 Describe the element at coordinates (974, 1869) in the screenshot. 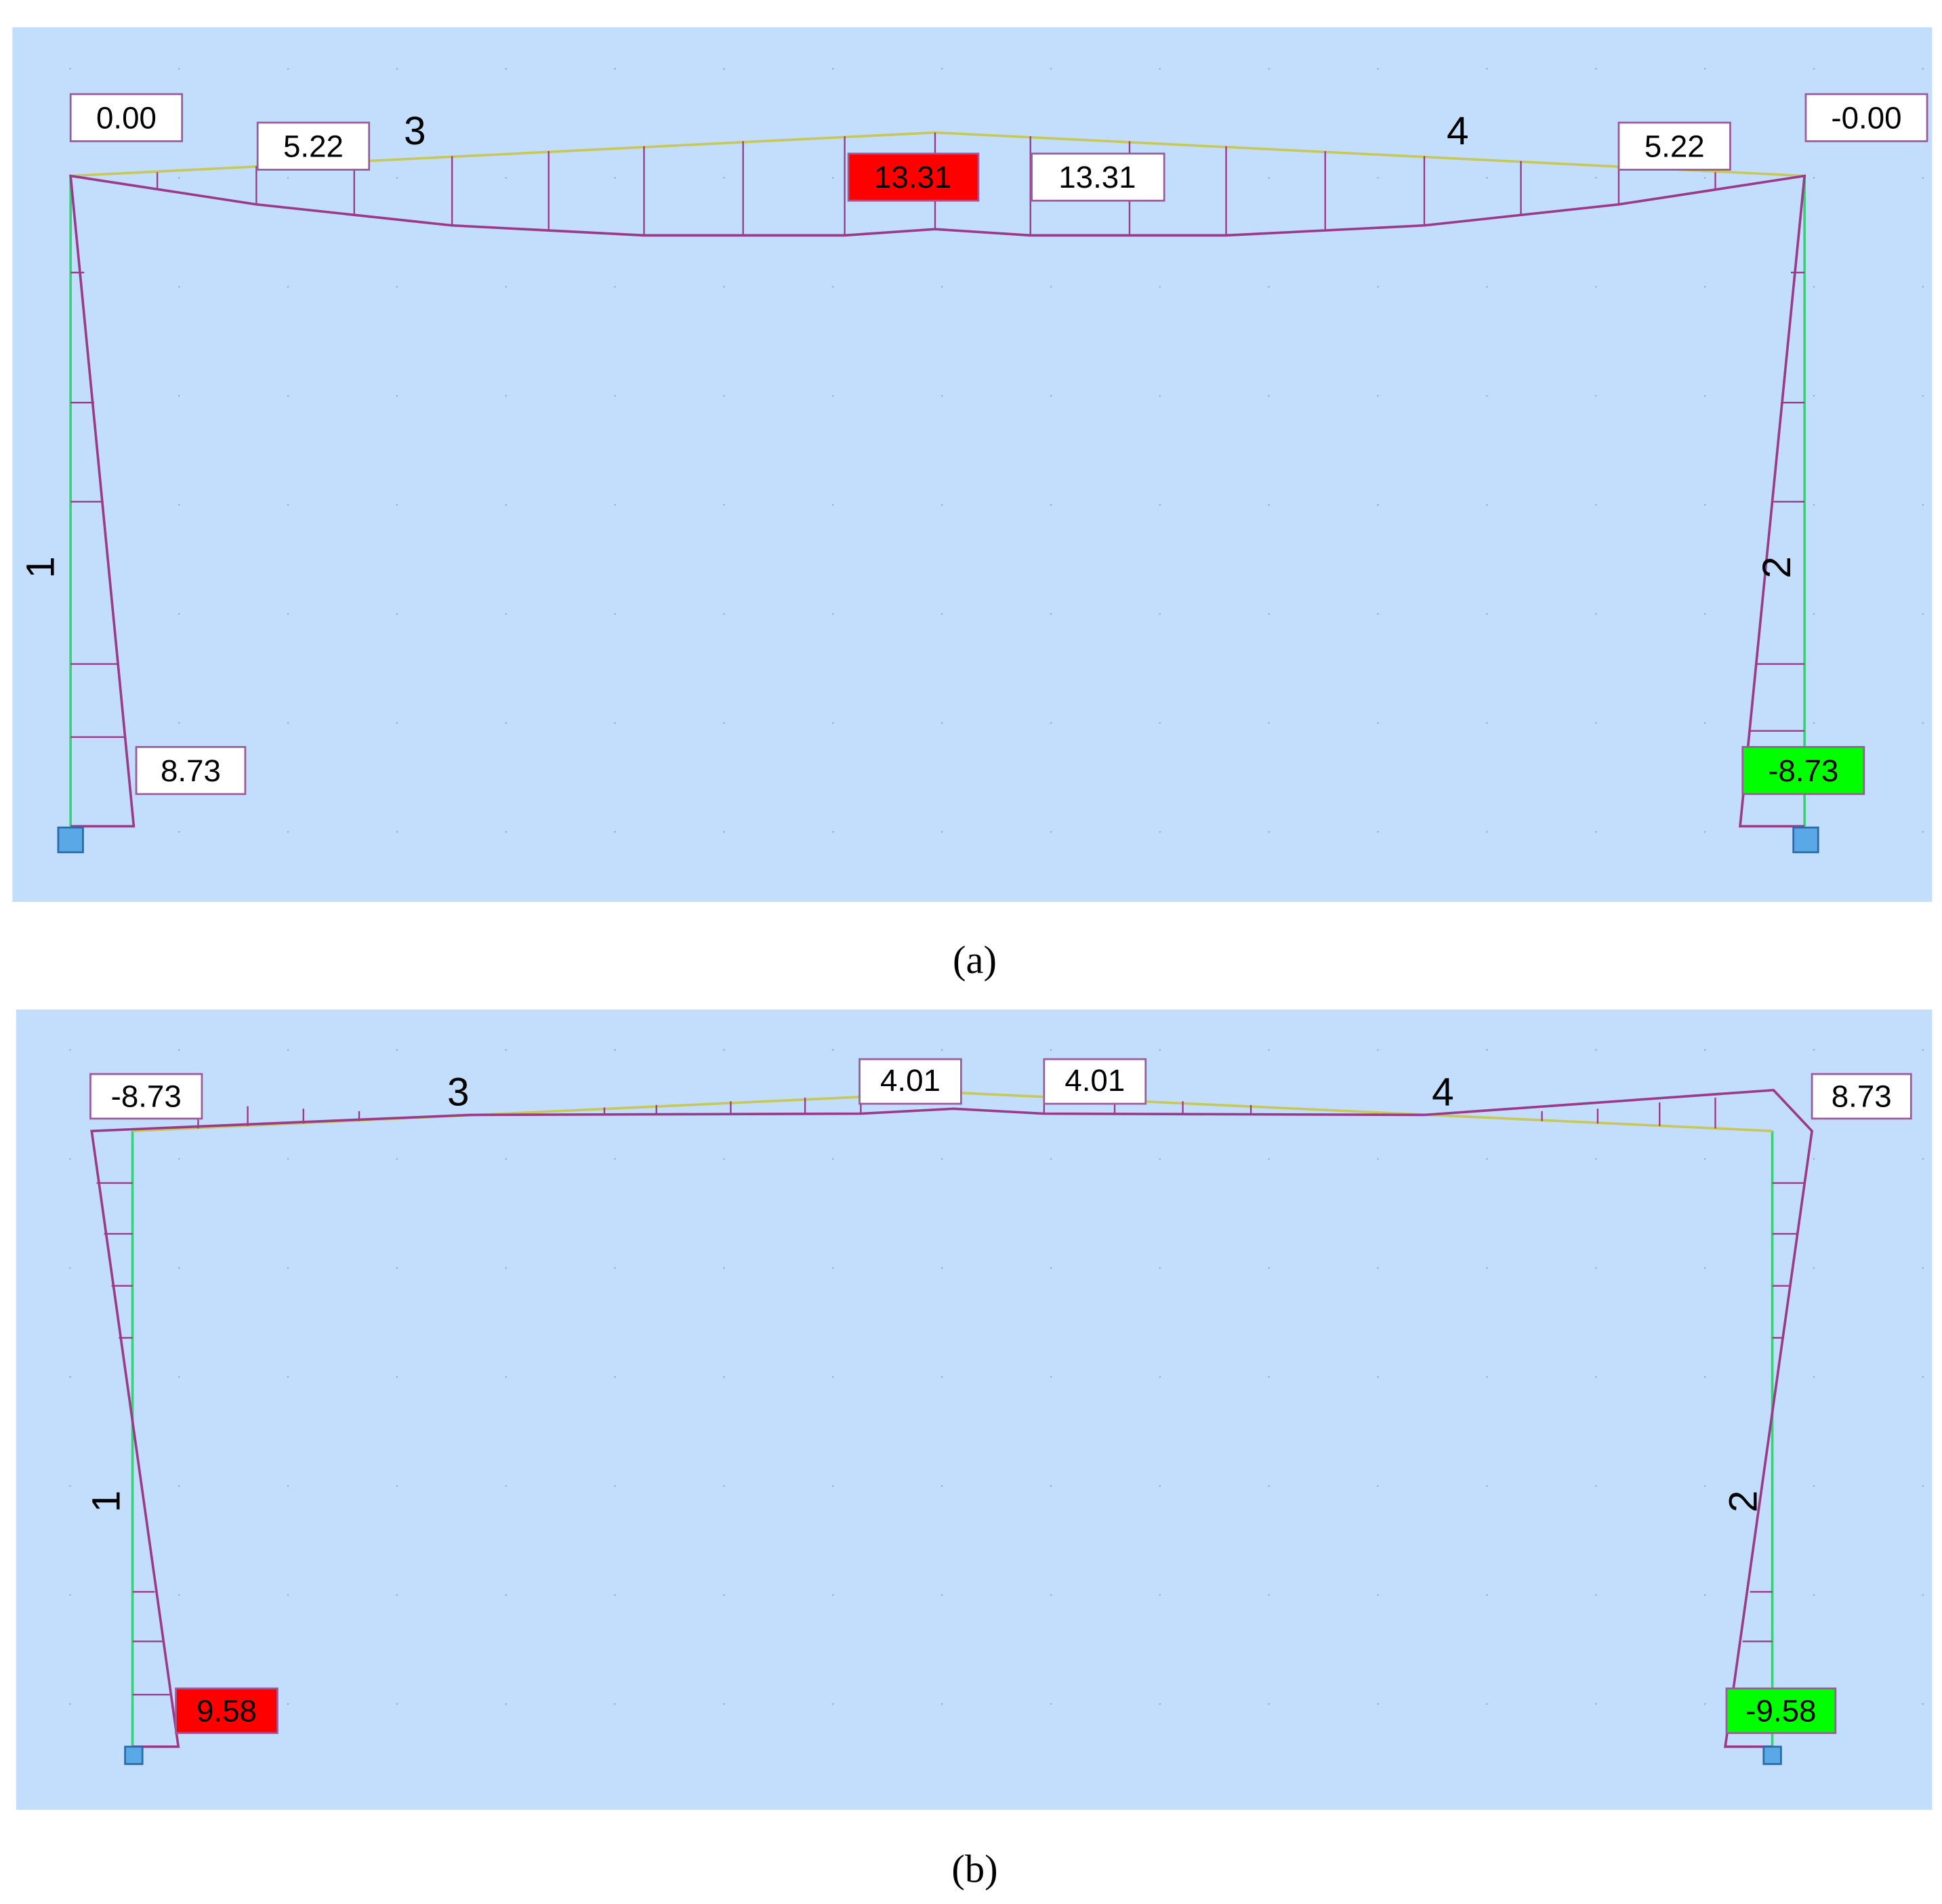

I see `caption: (b)` at that location.